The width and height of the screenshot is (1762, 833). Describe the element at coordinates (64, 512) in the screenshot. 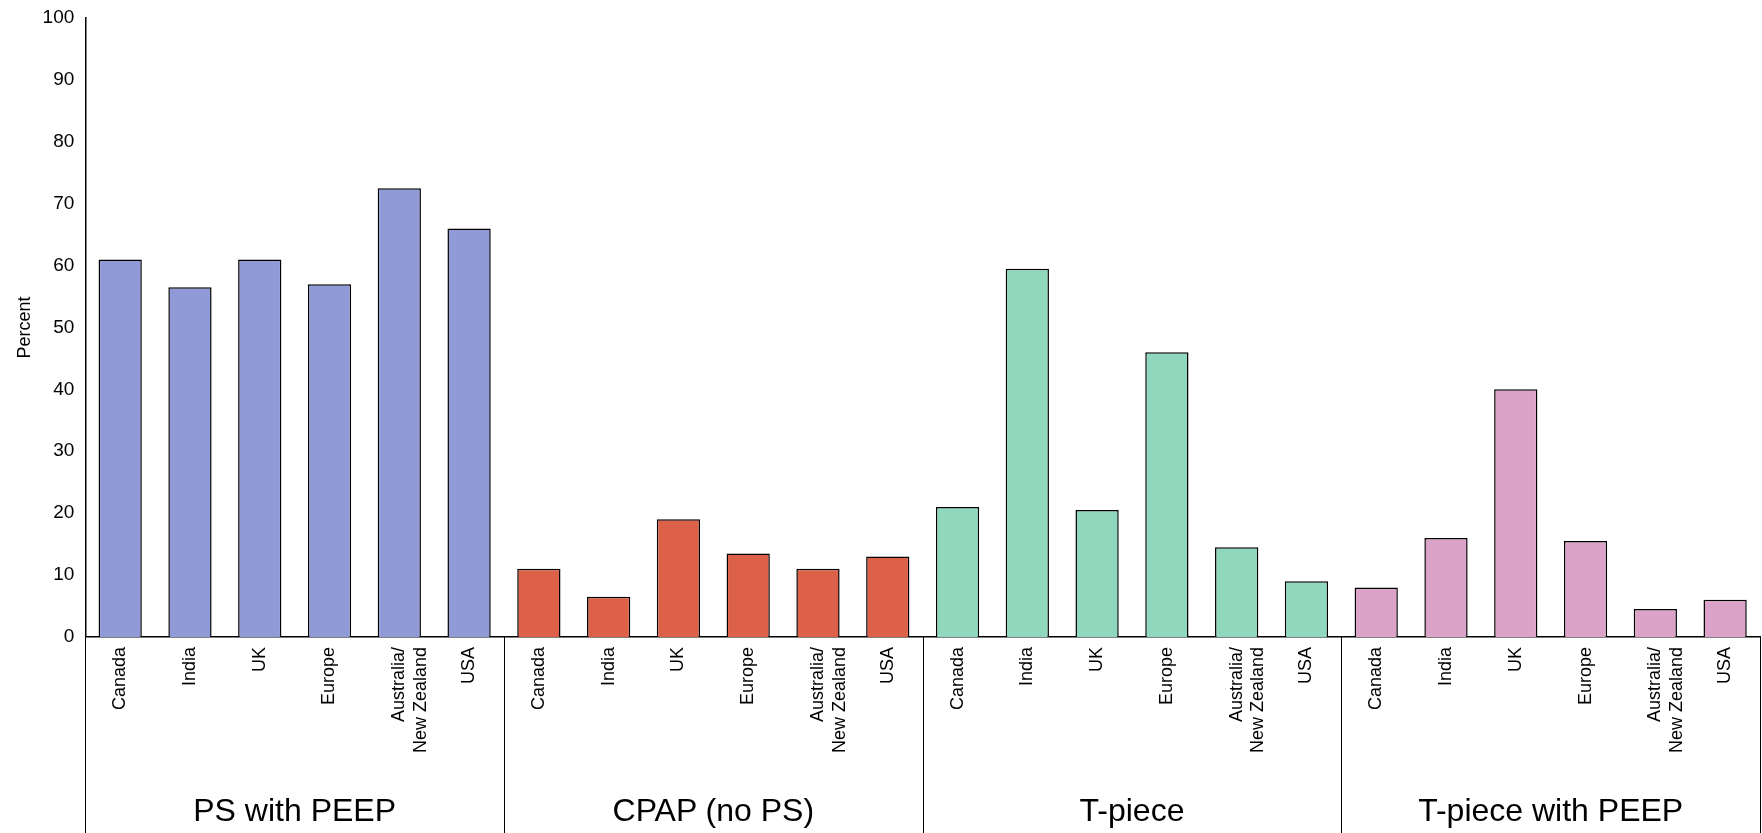

I see `y-tick-label: 20` at that location.